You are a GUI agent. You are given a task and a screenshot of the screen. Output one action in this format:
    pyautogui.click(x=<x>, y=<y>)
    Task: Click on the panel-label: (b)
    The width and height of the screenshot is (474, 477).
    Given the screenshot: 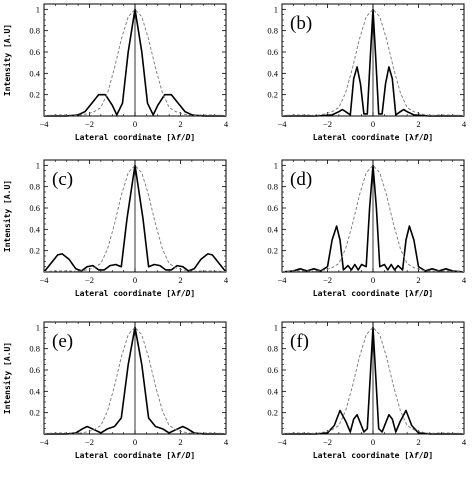 What is the action you would take?
    pyautogui.click(x=301, y=23)
    